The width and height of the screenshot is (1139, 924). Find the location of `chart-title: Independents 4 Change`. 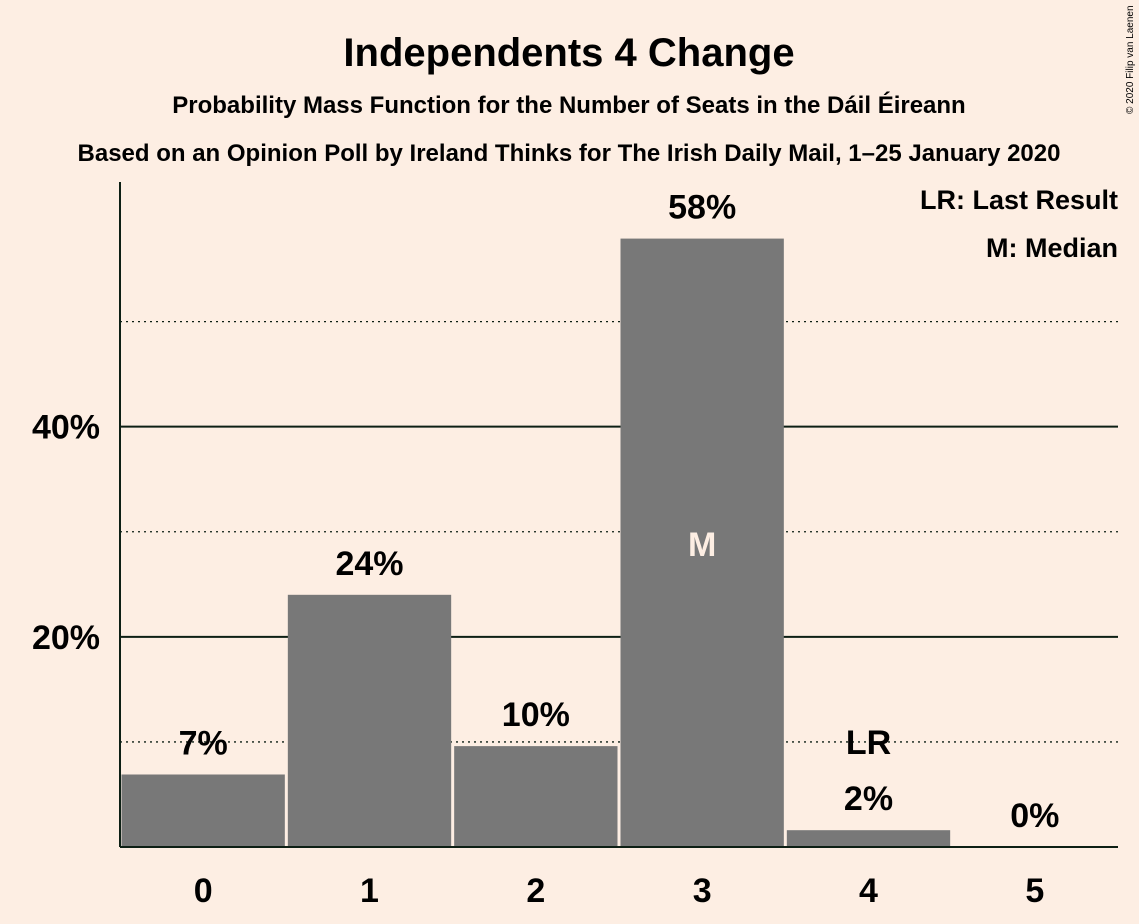

chart-title: Independents 4 Change is located at coordinates (568, 53).